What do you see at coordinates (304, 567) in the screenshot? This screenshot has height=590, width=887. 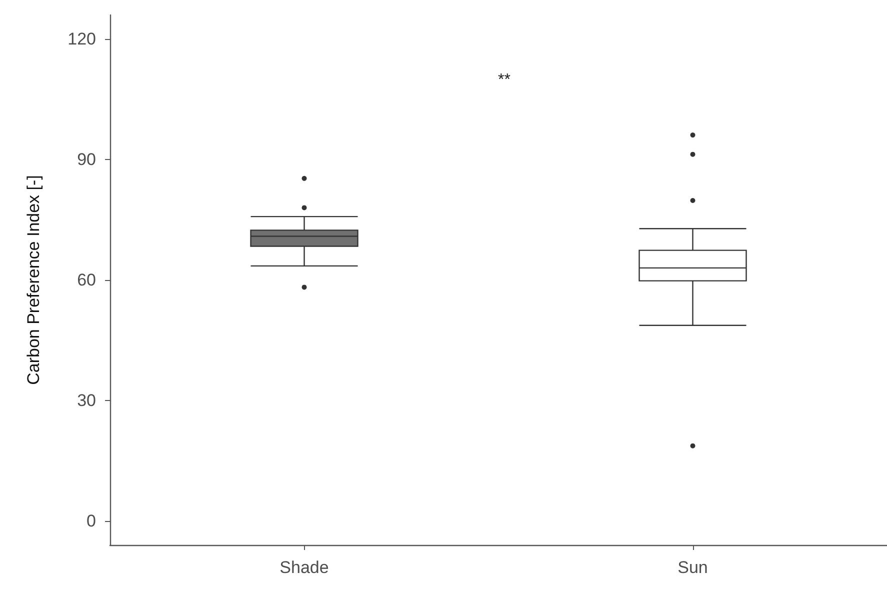 I see `x-tick-label: Shade` at bounding box center [304, 567].